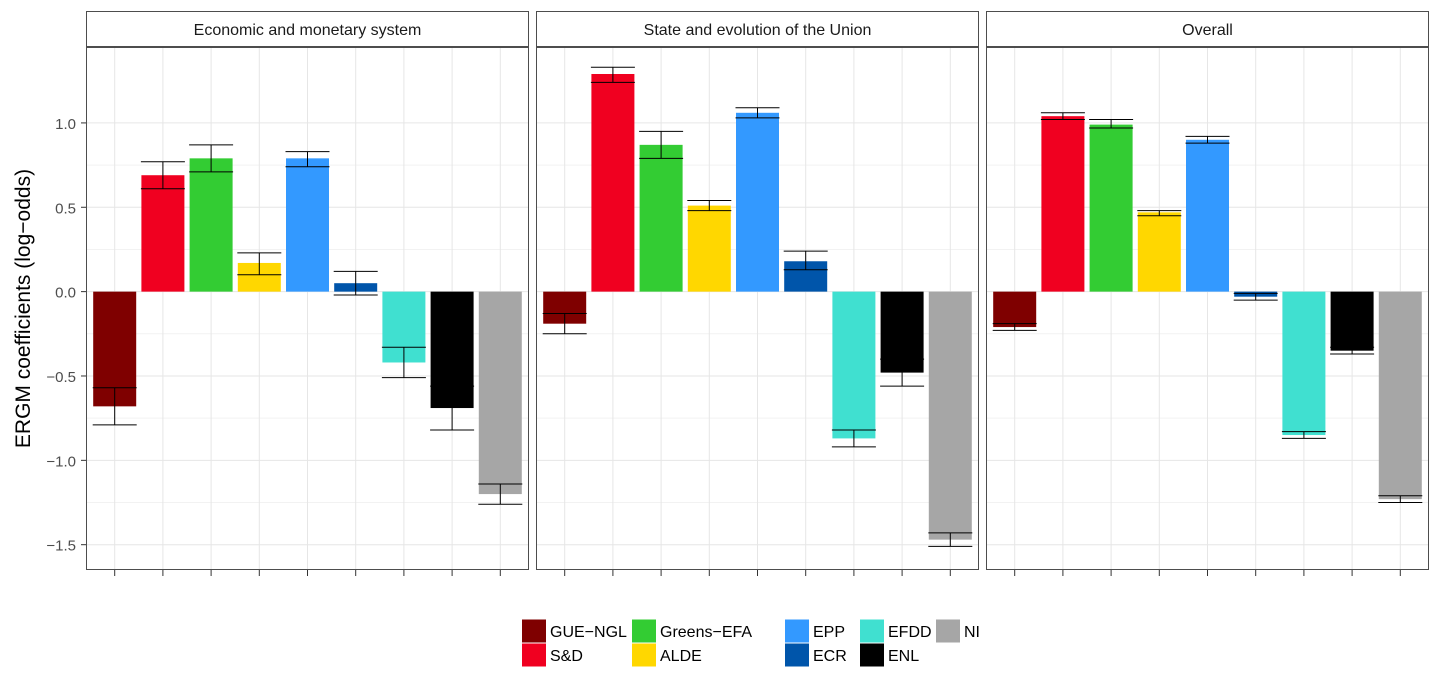 The image size is (1430, 688). I want to click on y-tick-label: −1.5, so click(61, 546).